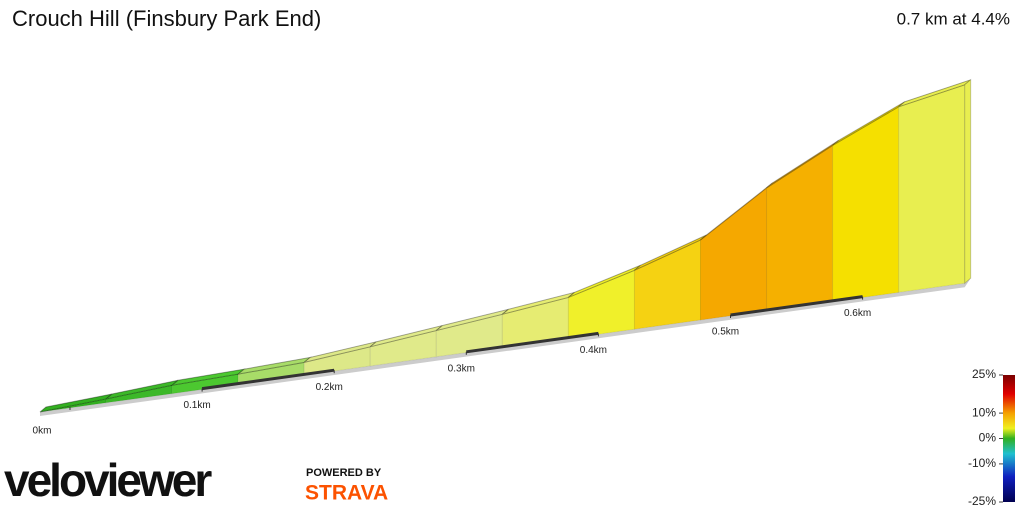 The width and height of the screenshot is (1024, 512). What do you see at coordinates (346, 493) in the screenshot?
I see `strava-logo: STRAVA` at bounding box center [346, 493].